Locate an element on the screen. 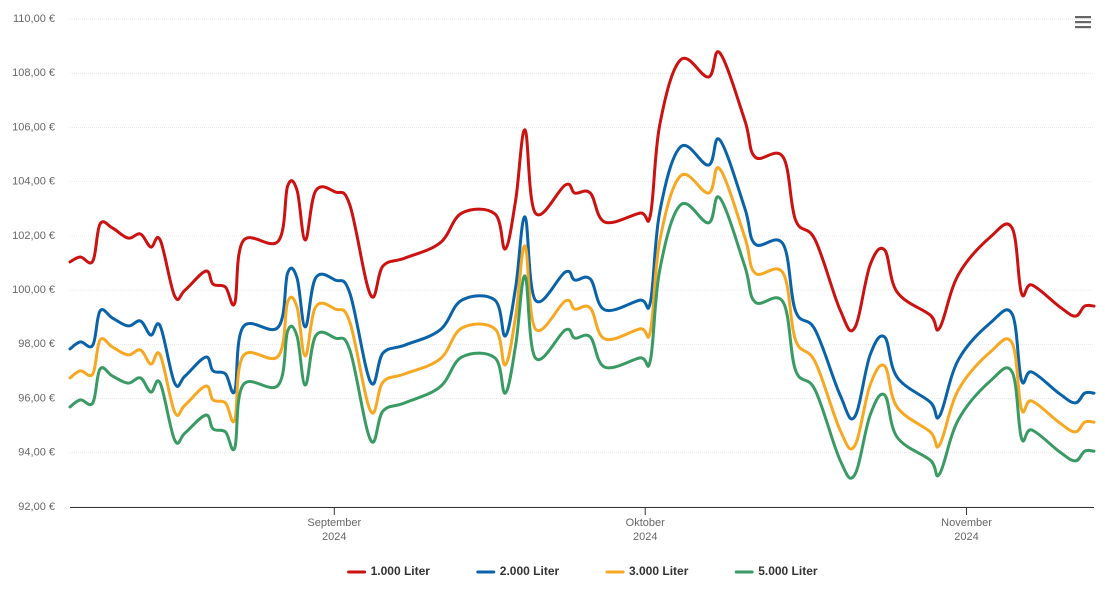 The height and width of the screenshot is (602, 1105). y-tick-label: 104,00 € is located at coordinates (33, 182).